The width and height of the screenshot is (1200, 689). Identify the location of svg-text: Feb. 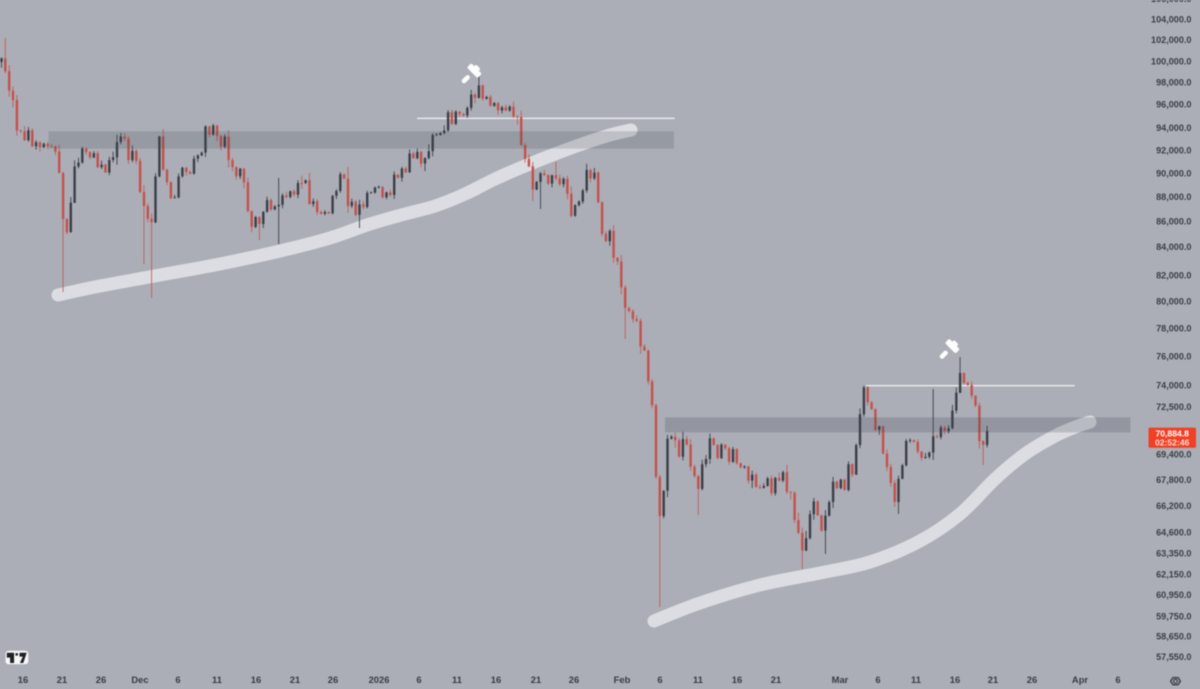
(622, 679).